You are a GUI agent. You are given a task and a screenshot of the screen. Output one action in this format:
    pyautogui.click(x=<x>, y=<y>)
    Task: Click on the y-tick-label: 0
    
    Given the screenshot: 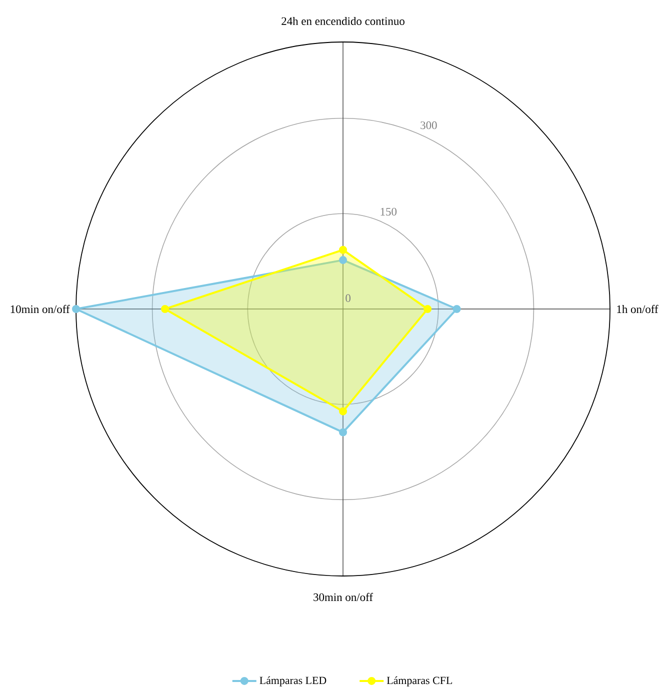 What is the action you would take?
    pyautogui.click(x=348, y=298)
    